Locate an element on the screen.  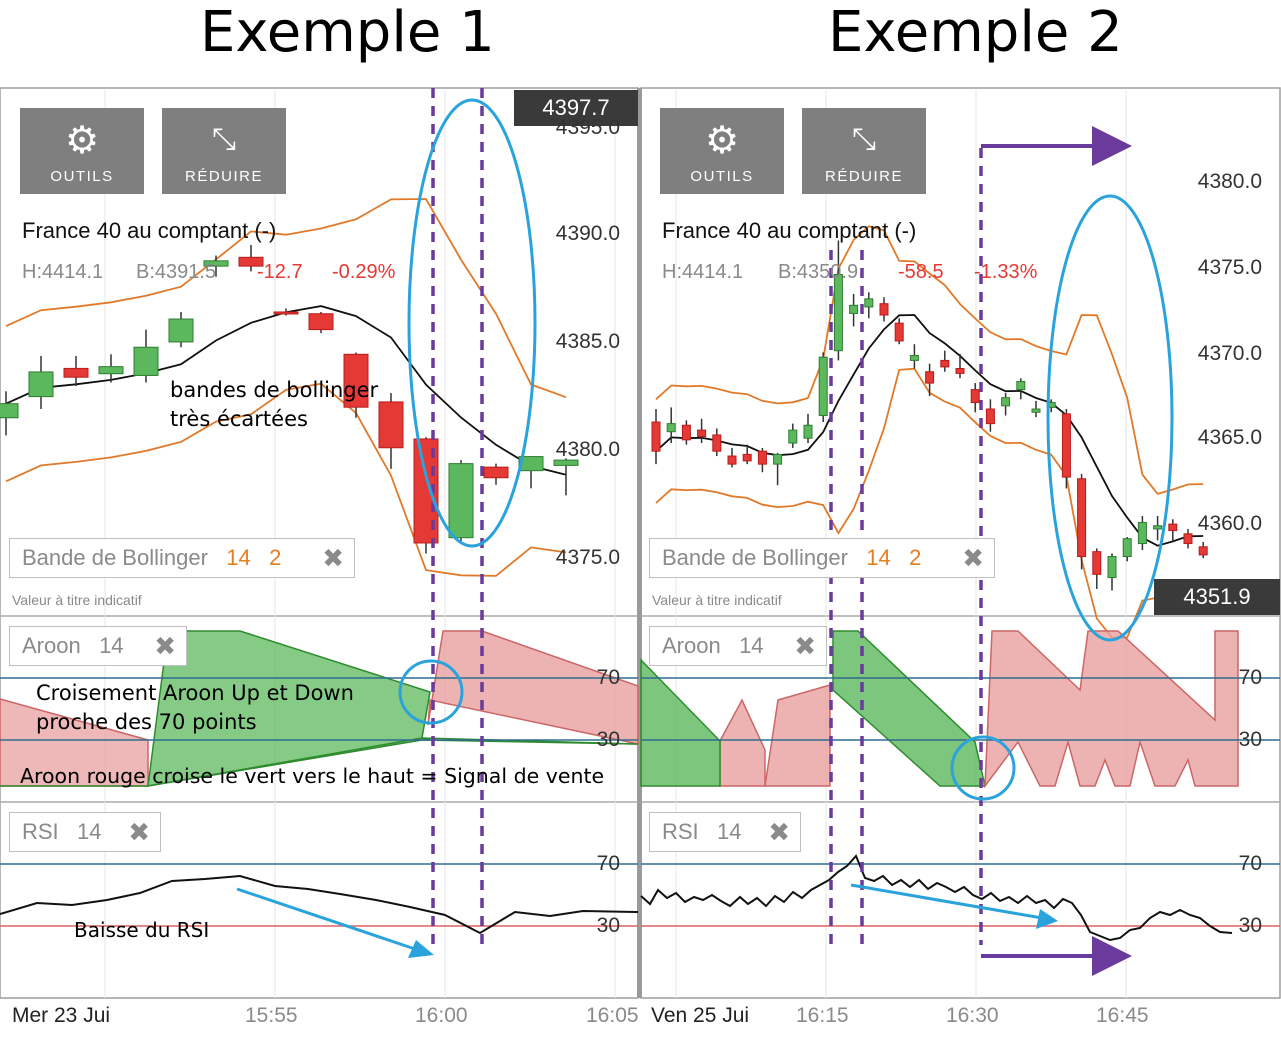
y-axis-label: 4385.0 is located at coordinates (587, 341).